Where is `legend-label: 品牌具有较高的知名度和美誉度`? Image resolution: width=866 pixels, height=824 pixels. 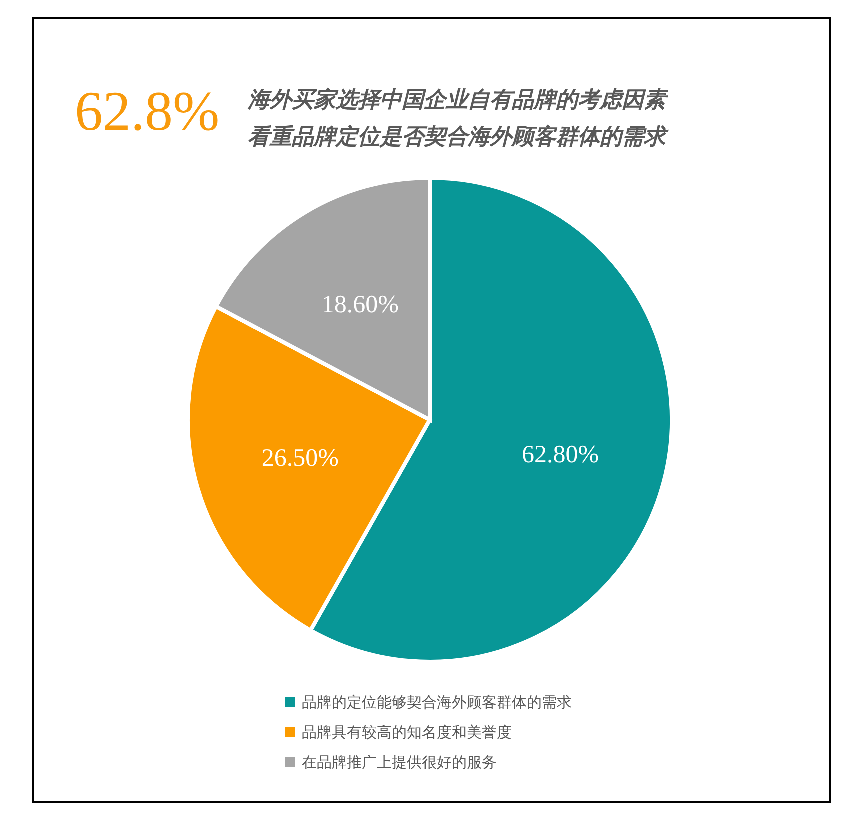
legend-label: 品牌具有较高的知名度和美誉度 is located at coordinates (407, 733).